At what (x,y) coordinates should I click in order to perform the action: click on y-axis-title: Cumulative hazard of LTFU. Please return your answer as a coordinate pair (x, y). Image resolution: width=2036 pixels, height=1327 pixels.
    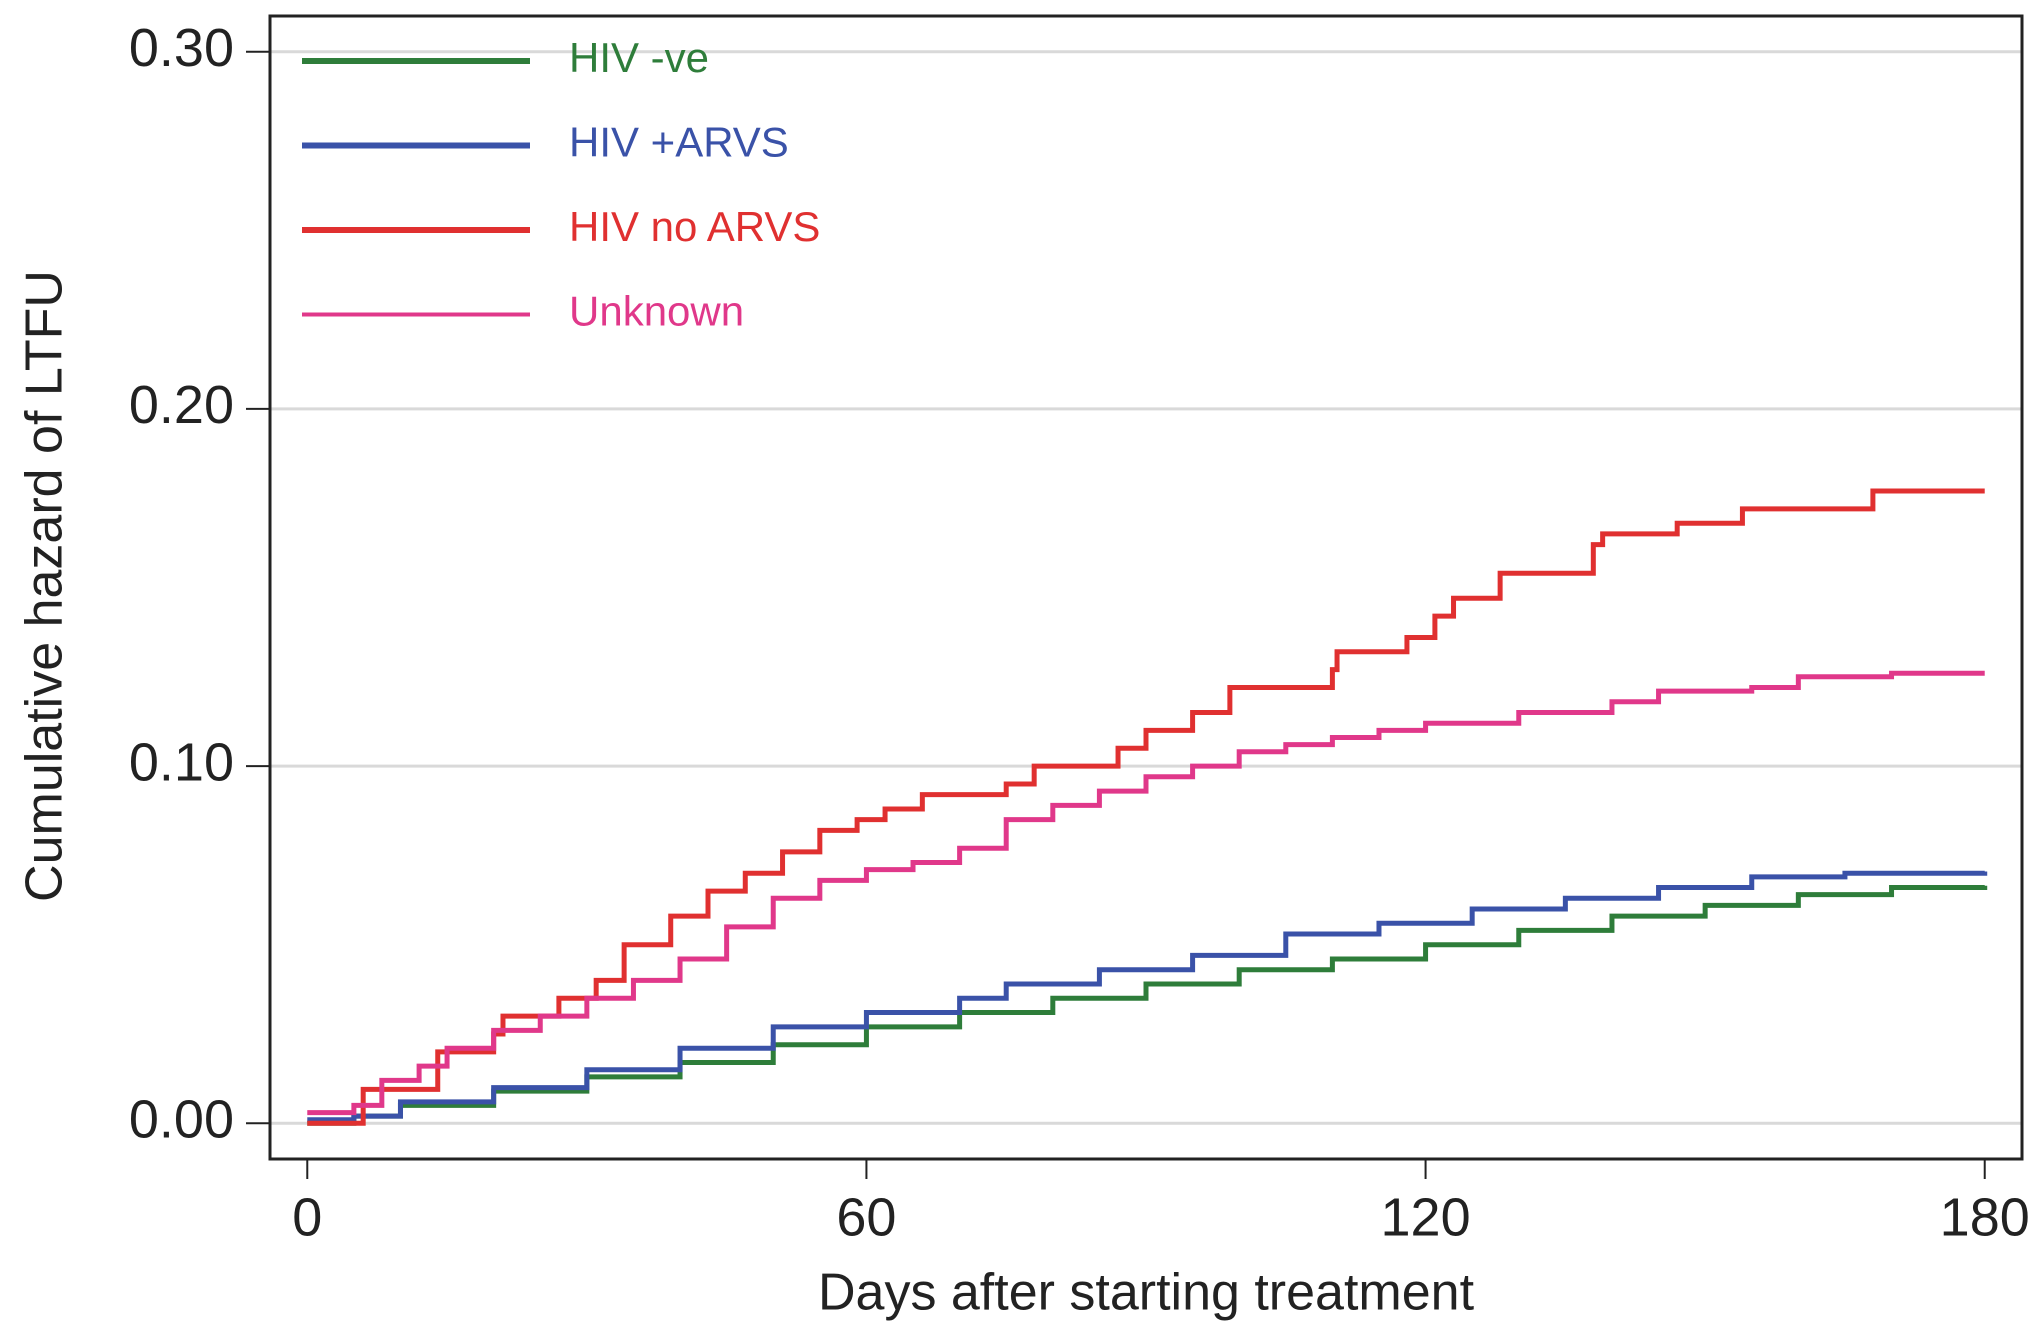
    Looking at the image, I should click on (45, 586).